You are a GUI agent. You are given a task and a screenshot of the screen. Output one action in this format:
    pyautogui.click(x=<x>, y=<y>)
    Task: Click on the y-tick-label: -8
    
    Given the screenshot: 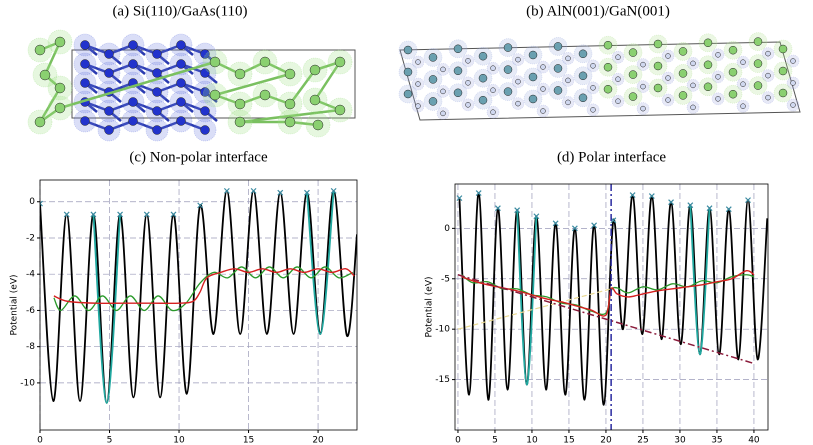 What is the action you would take?
    pyautogui.click(x=30, y=347)
    